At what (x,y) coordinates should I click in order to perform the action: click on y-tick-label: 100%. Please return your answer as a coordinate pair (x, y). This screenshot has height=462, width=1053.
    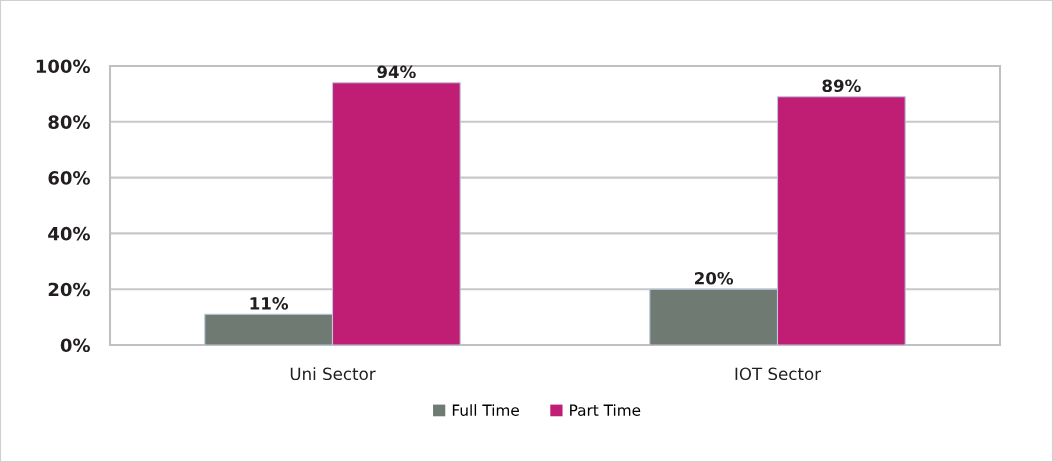
    Looking at the image, I should click on (63, 66).